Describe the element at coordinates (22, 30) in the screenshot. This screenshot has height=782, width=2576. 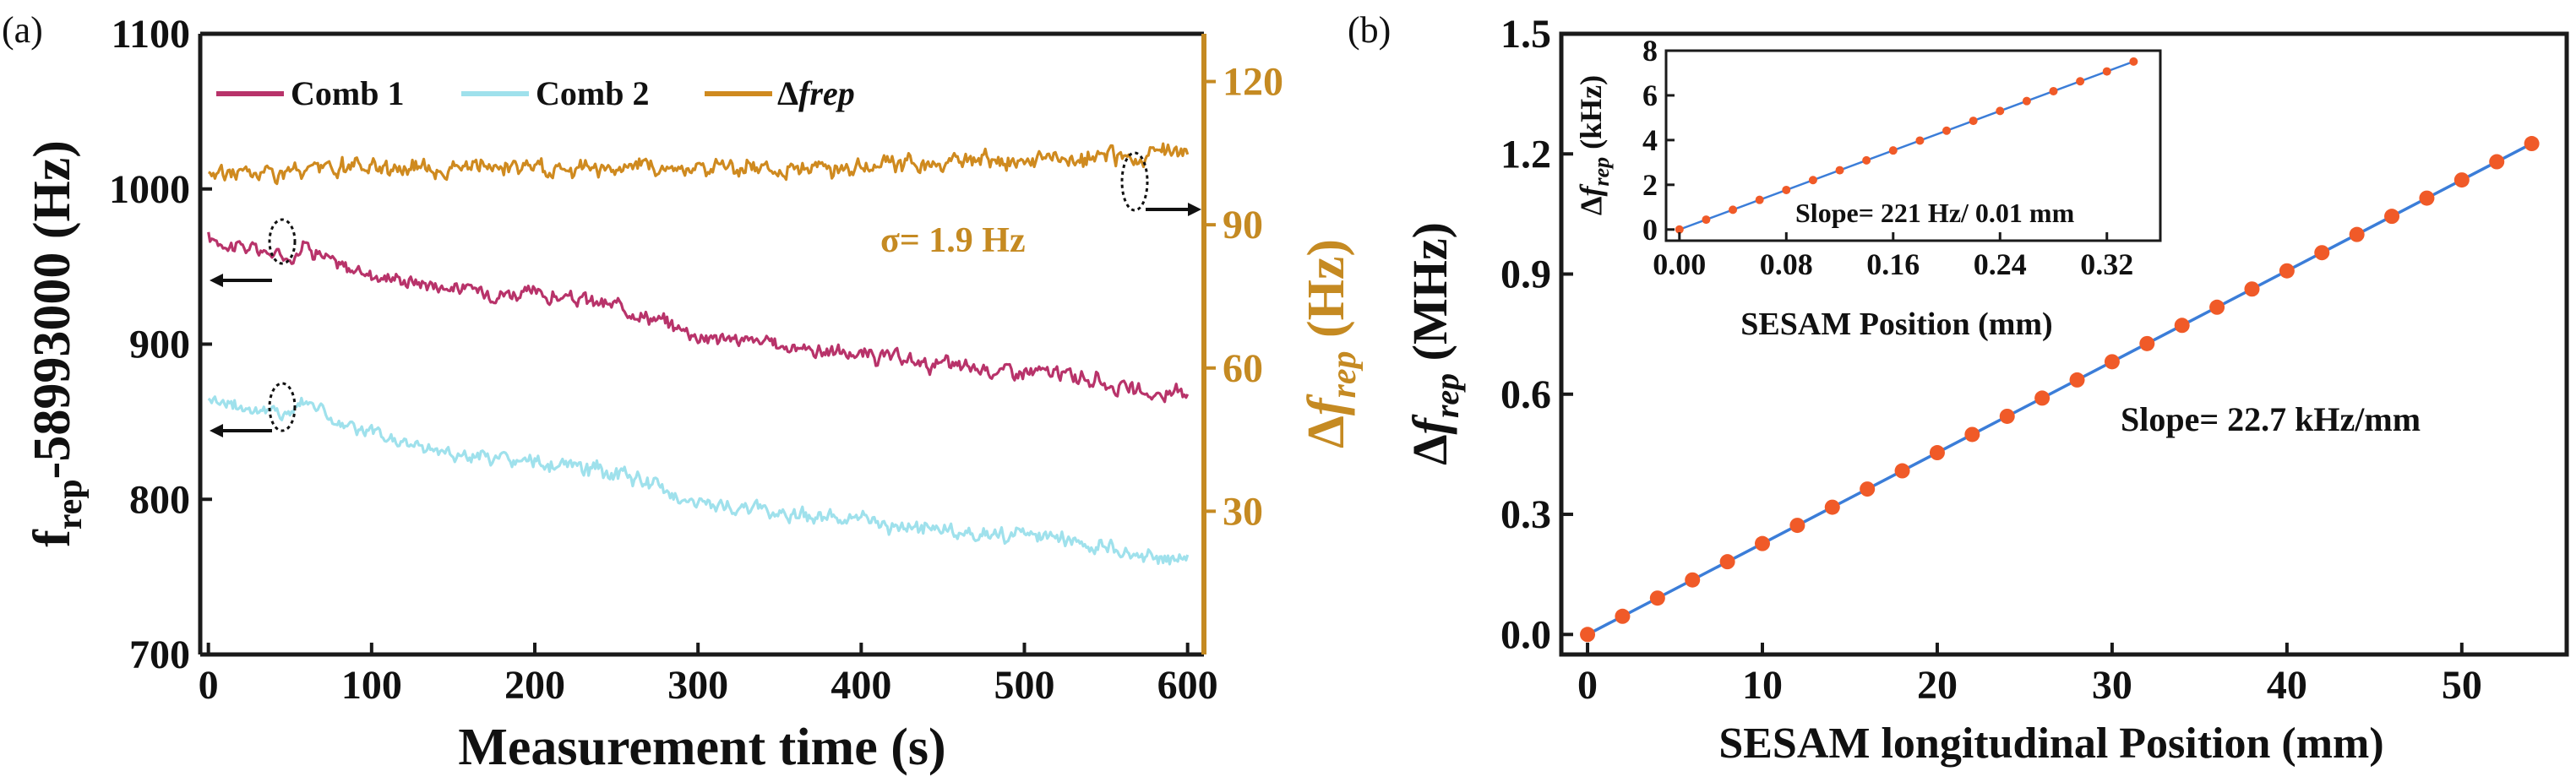
I see `panel-a-label: (a)` at that location.